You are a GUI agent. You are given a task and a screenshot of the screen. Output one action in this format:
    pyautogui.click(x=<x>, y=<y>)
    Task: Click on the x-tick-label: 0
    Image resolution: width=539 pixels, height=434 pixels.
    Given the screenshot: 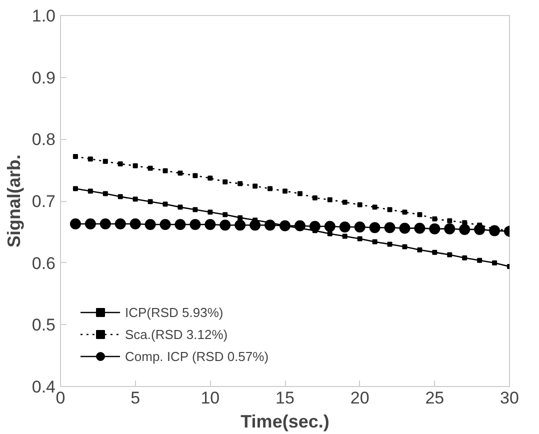 What is the action you would take?
    pyautogui.click(x=61, y=398)
    